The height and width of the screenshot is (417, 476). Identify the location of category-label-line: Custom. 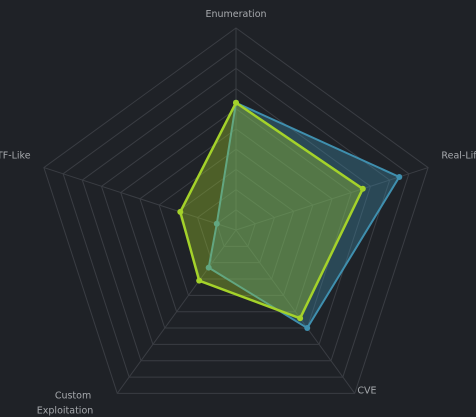
(73, 396).